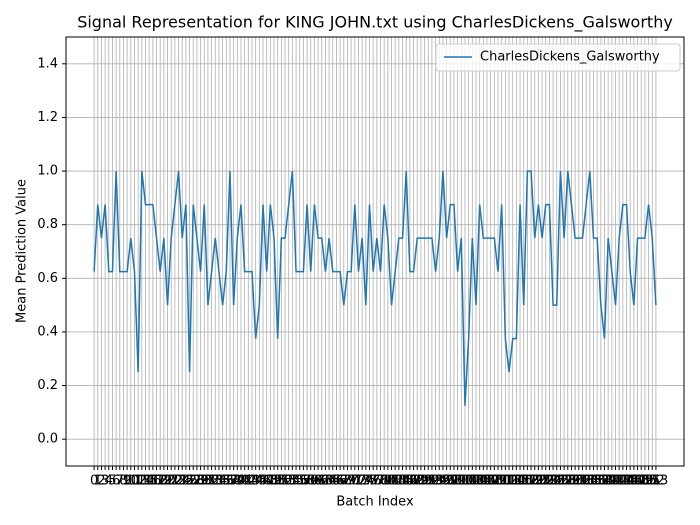  What do you see at coordinates (314, 481) in the screenshot?
I see `x-tick-label: 60` at bounding box center [314, 481].